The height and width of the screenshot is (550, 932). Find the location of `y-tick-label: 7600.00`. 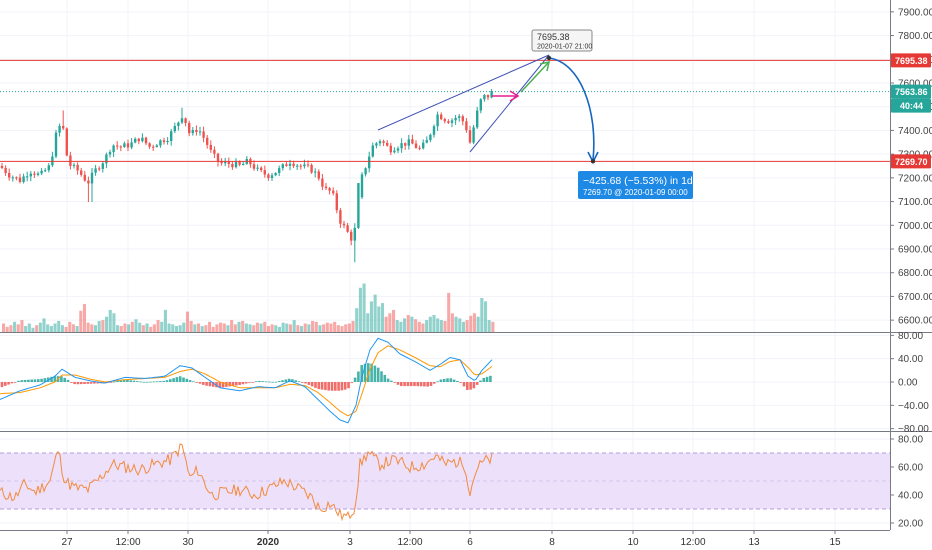

y-tick-label: 7600.00 is located at coordinates (915, 84).